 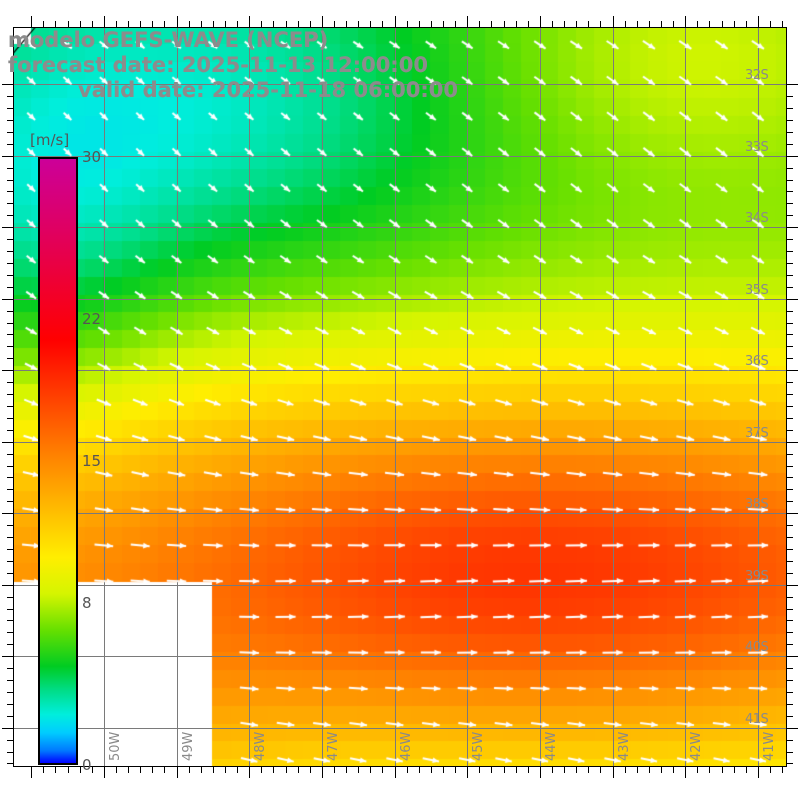 I want to click on colorbar-unit-label: [m/s], so click(x=50, y=140).